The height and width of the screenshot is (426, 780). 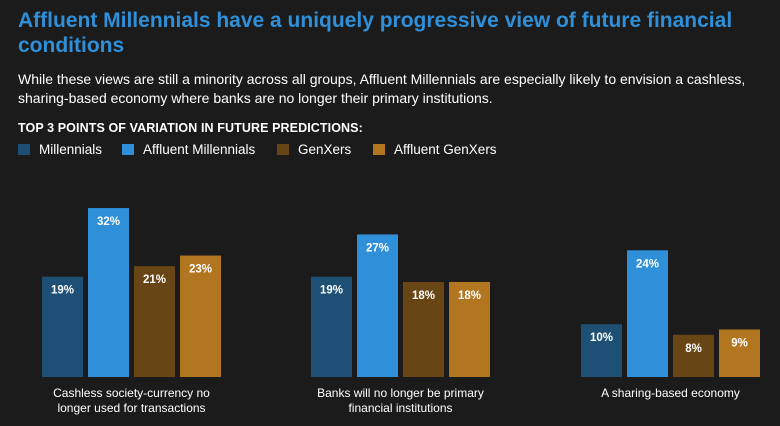 What do you see at coordinates (283, 149) in the screenshot?
I see `legend-swatch-genxers` at bounding box center [283, 149].